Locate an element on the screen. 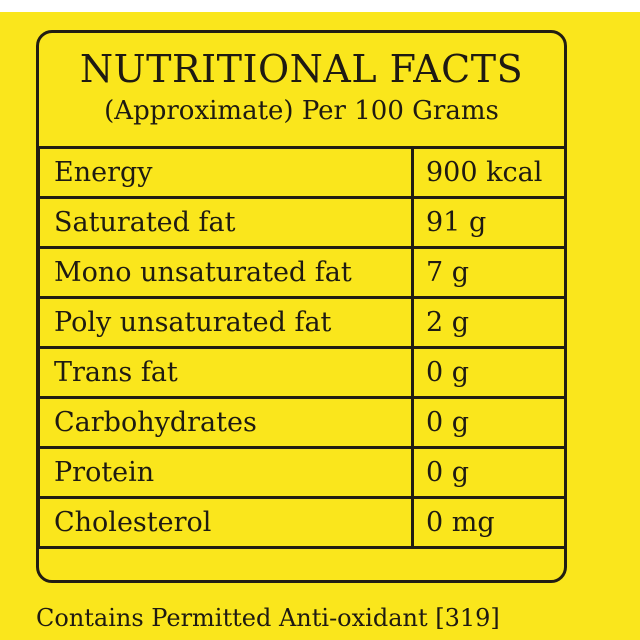 This screenshot has height=640, width=640. nutrient-name: Protein is located at coordinates (226, 472).